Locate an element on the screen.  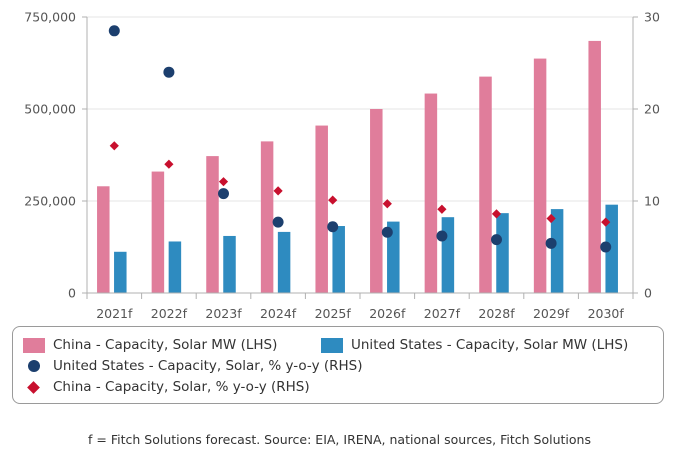
right-tick-label: 30 is located at coordinates (652, 17).